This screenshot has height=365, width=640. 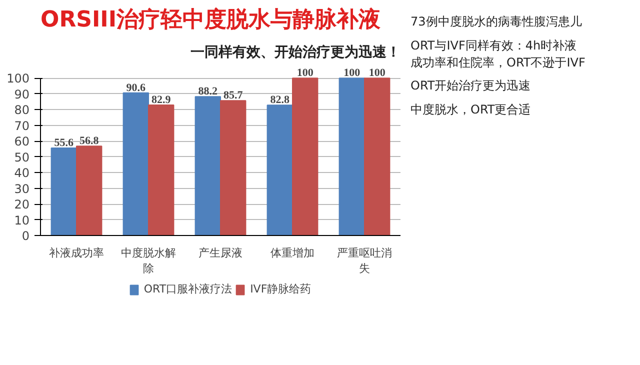 I want to click on data-label: 82.8, so click(x=280, y=100).